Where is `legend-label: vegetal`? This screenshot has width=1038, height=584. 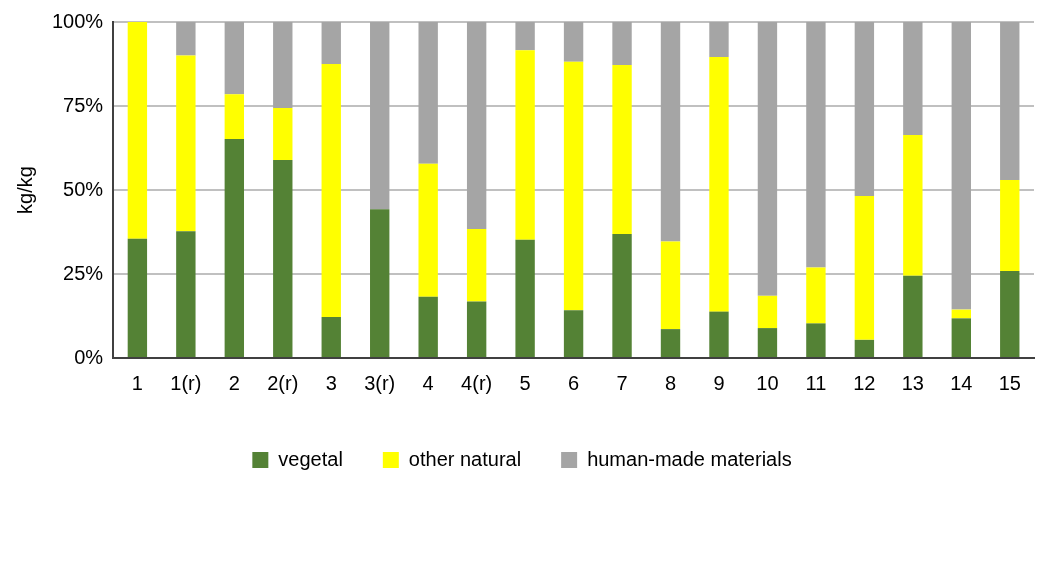 legend-label: vegetal is located at coordinates (310, 458).